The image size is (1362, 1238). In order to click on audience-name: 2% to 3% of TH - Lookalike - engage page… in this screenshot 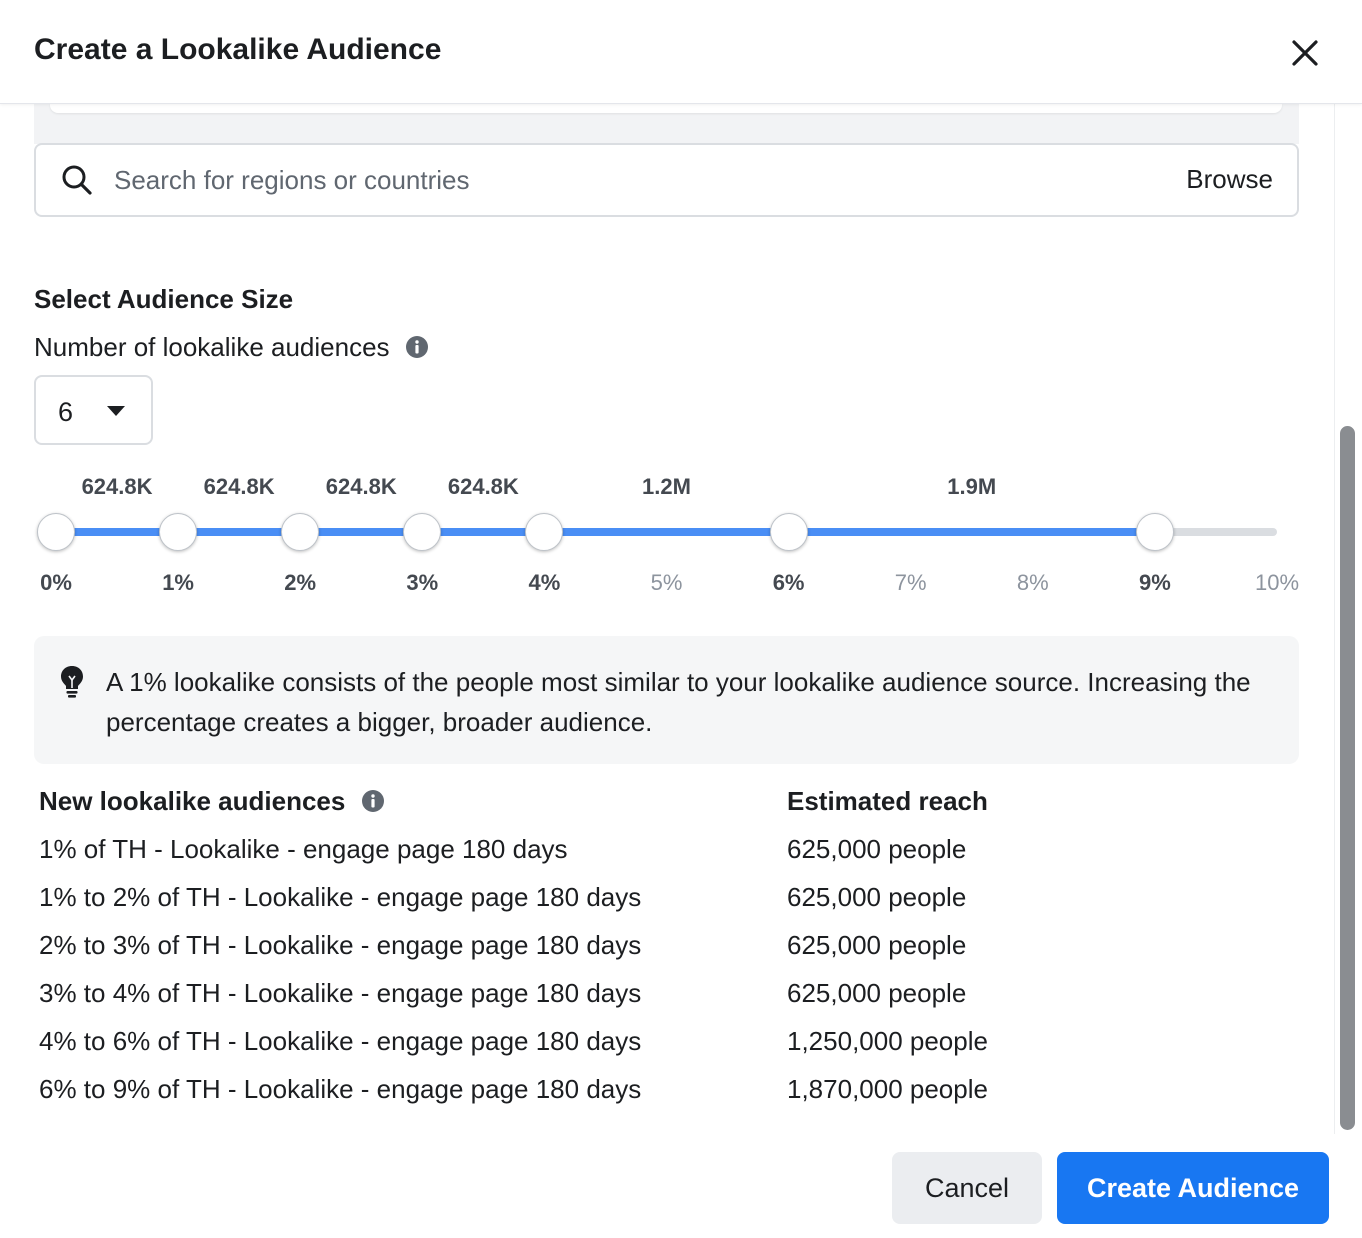, I will do `click(340, 945)`.